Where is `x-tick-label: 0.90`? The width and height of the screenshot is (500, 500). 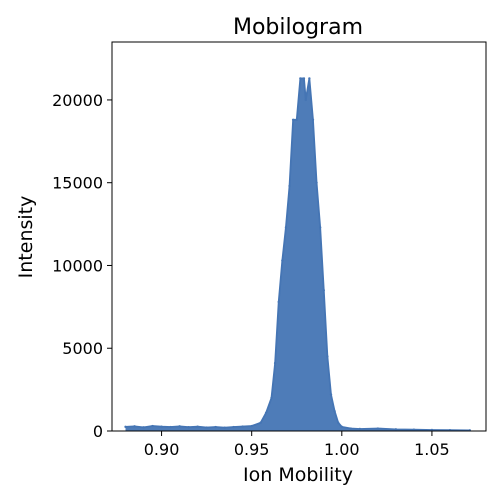
x-tick-label: 0.90 is located at coordinates (162, 449).